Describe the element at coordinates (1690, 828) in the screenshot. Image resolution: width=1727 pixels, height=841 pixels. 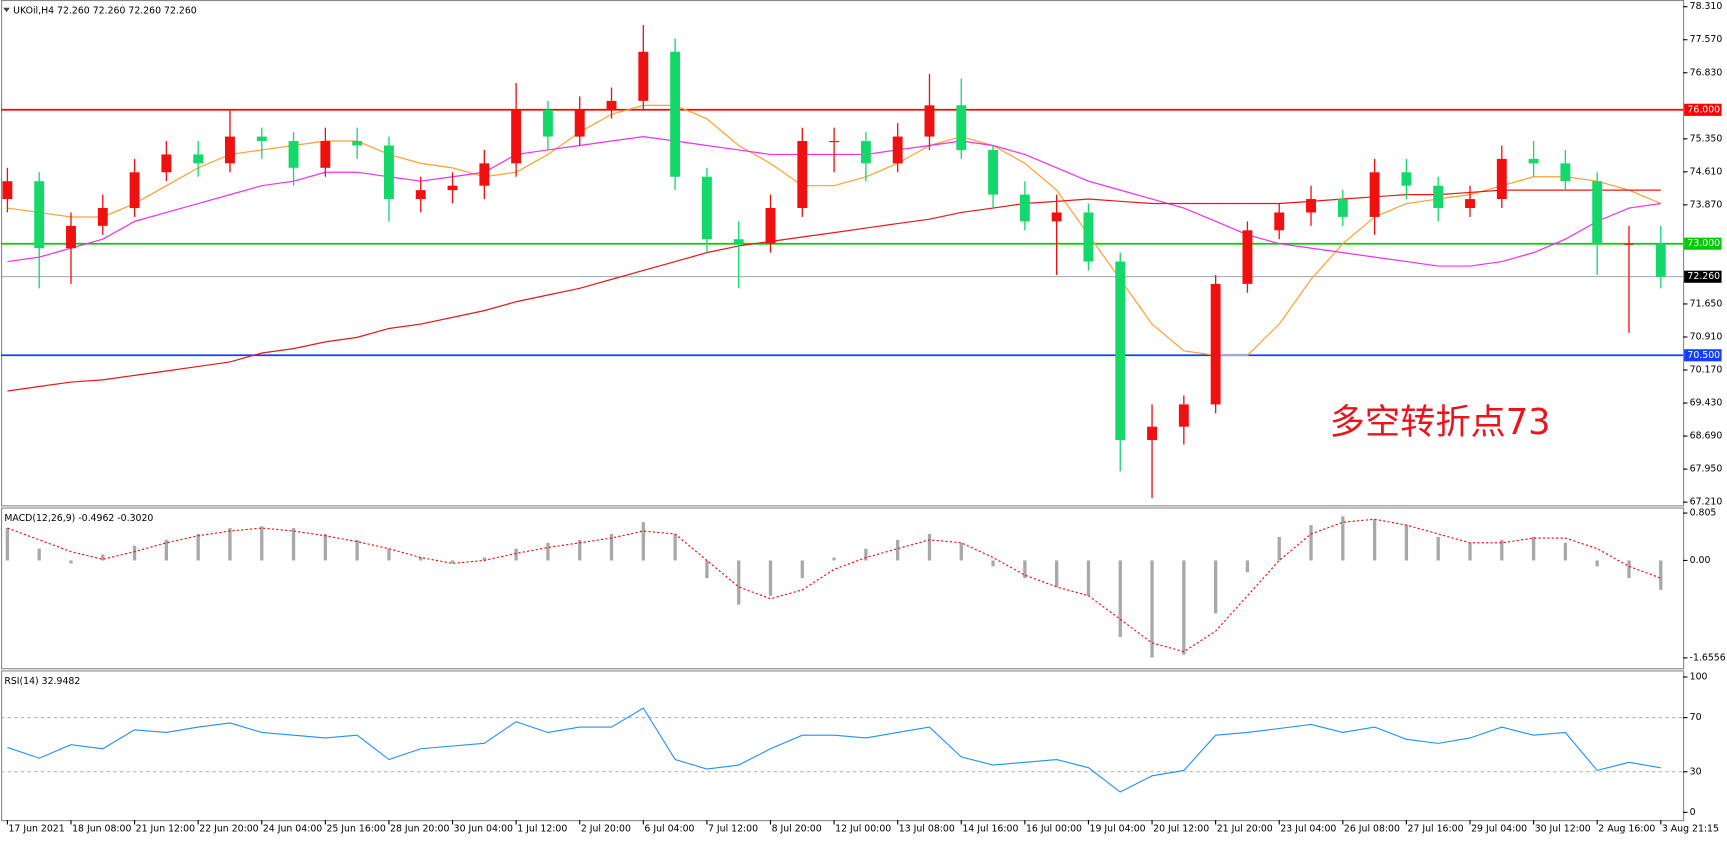
I see `x-tick-label: 3 Aug 21:15` at that location.